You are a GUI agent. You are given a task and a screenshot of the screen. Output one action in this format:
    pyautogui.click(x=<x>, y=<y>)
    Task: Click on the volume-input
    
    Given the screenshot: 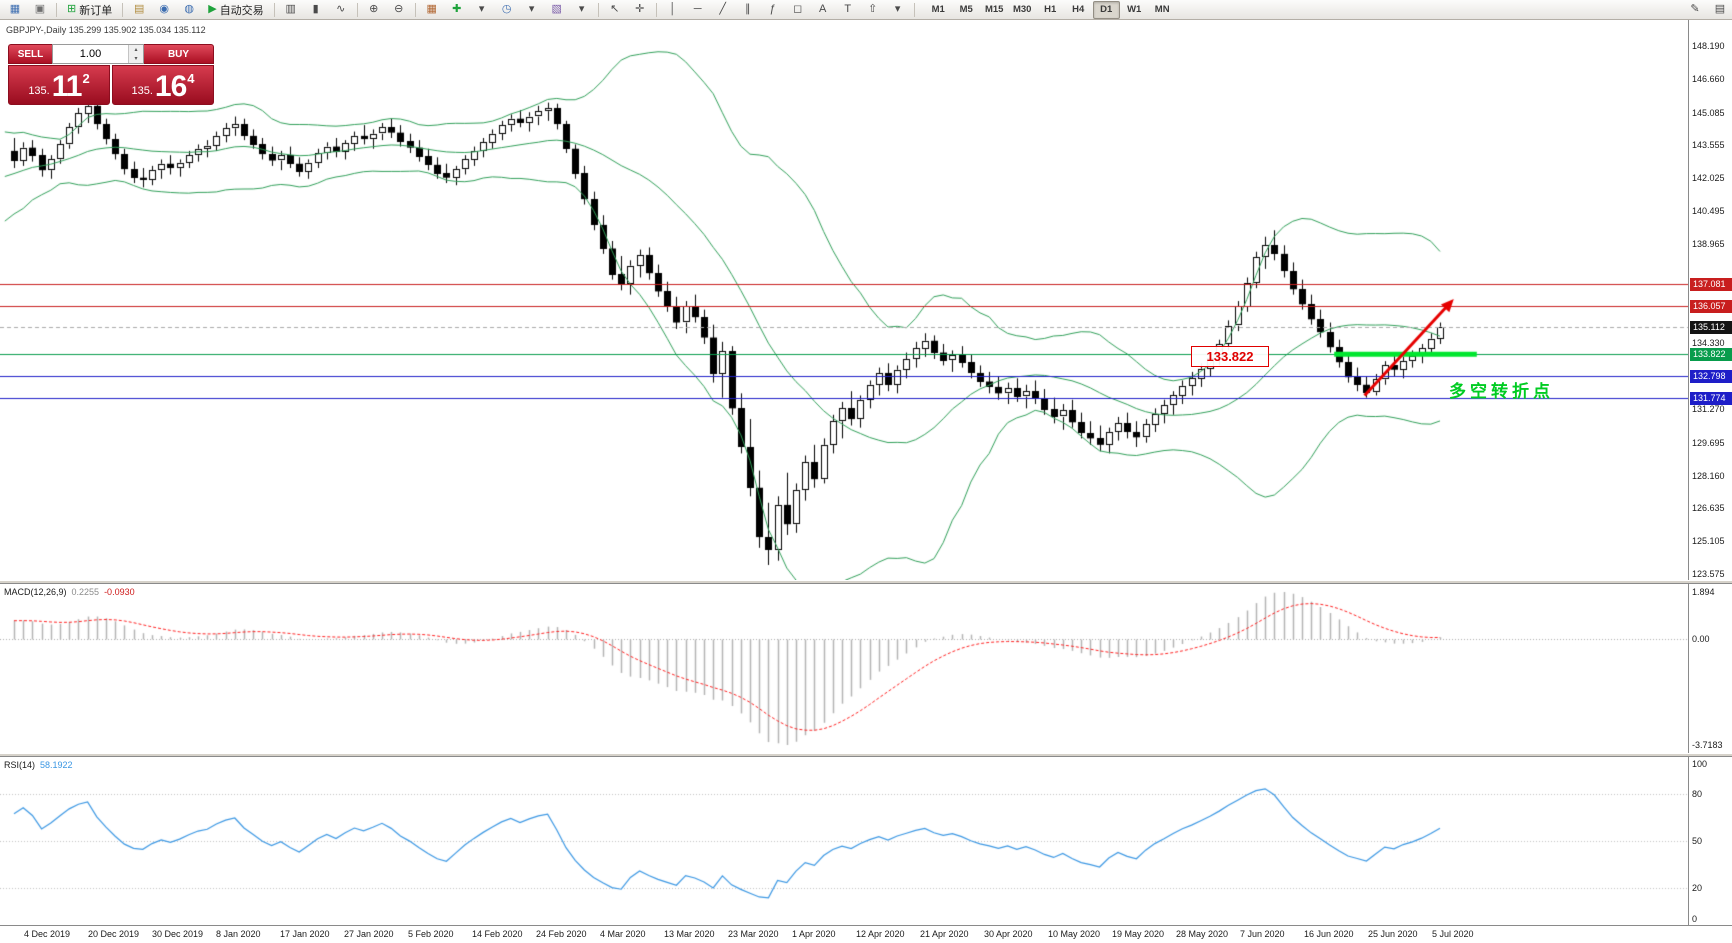 What is the action you would take?
    pyautogui.click(x=90, y=54)
    